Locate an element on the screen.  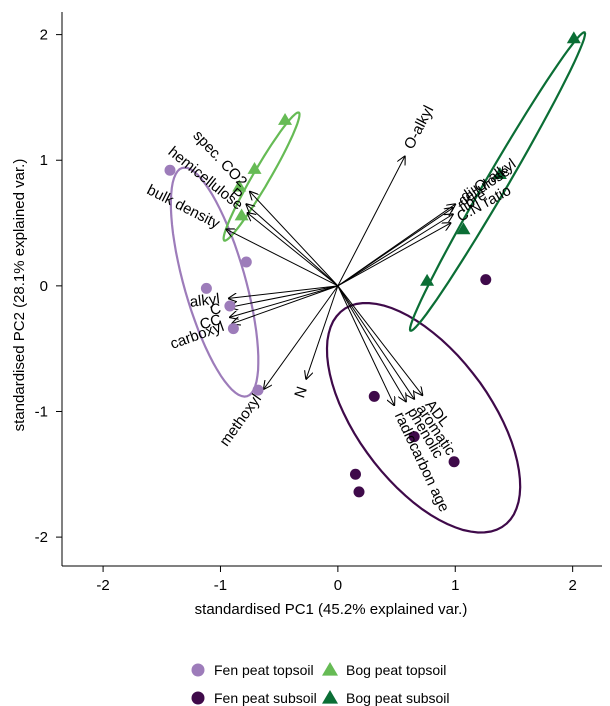
y-tick-label: -2 is located at coordinates (41, 537).